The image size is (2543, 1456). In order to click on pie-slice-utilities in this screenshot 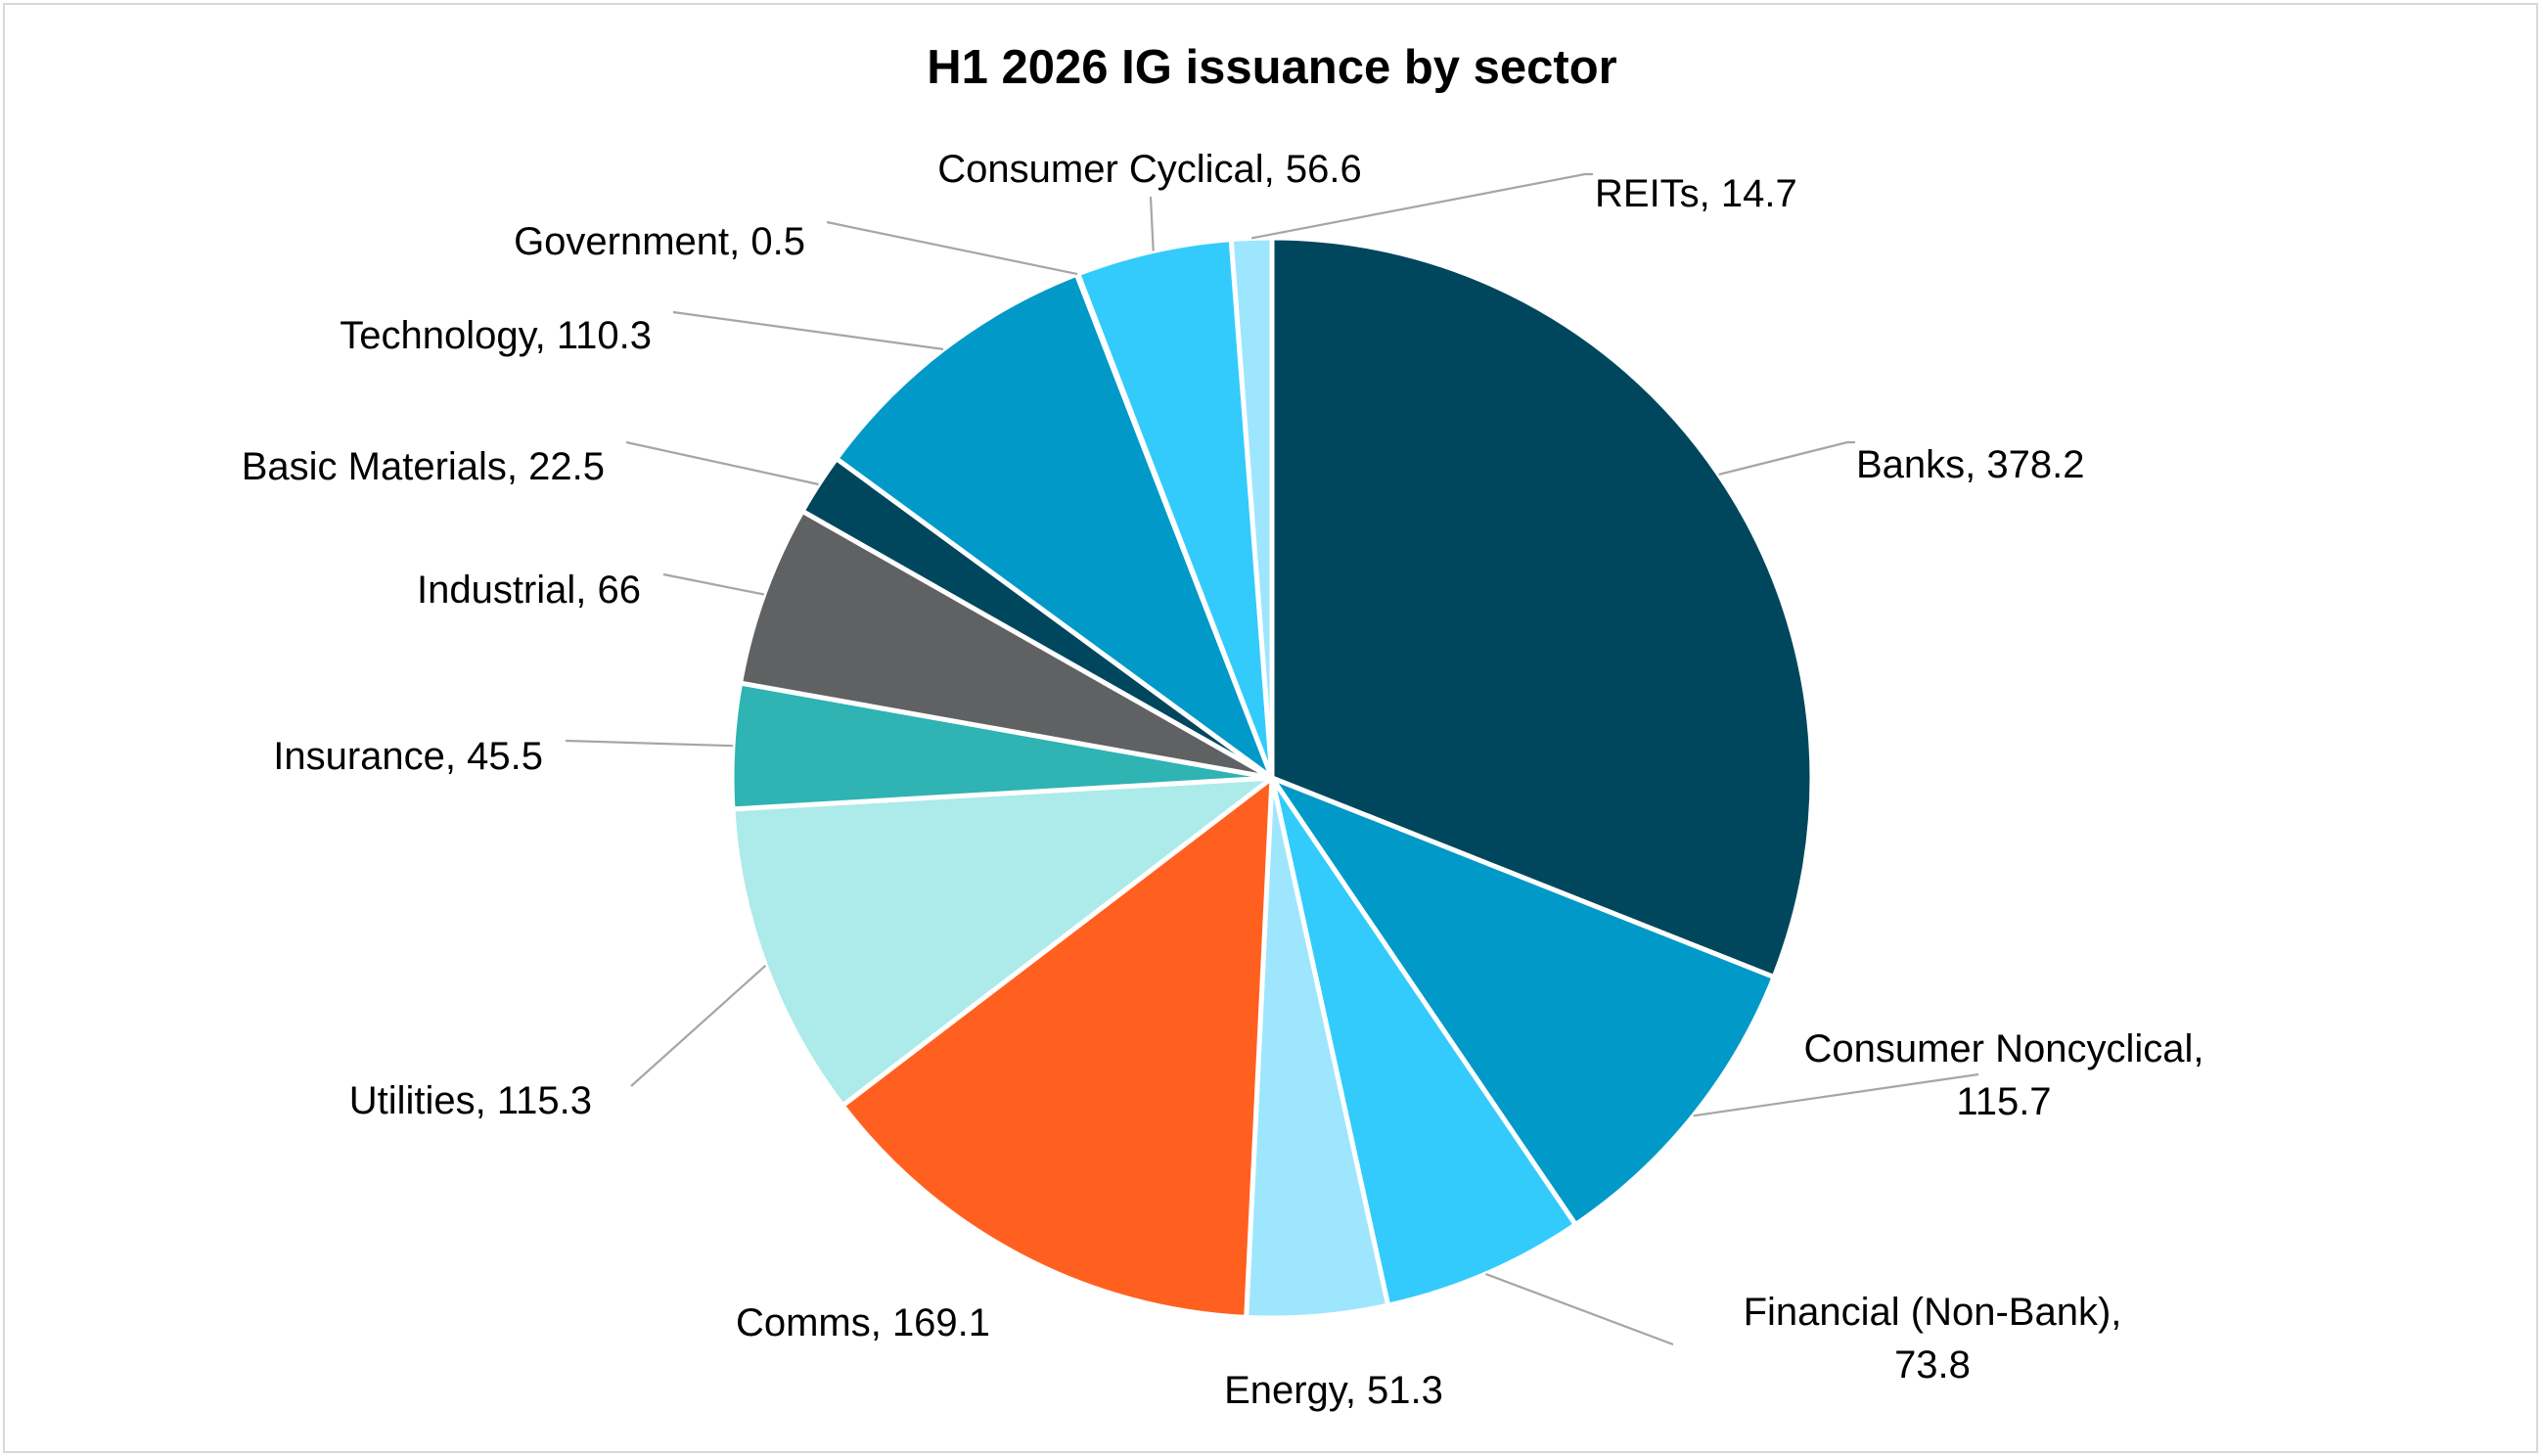, I will do `click(1002, 942)`.